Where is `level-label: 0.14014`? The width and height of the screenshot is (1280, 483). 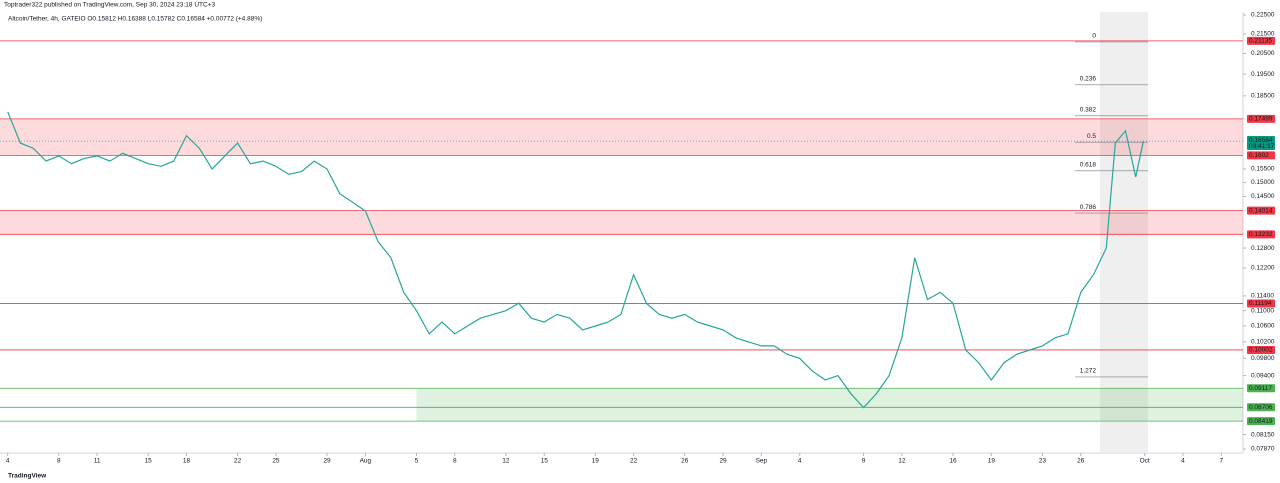
level-label: 0.14014 is located at coordinates (1261, 210).